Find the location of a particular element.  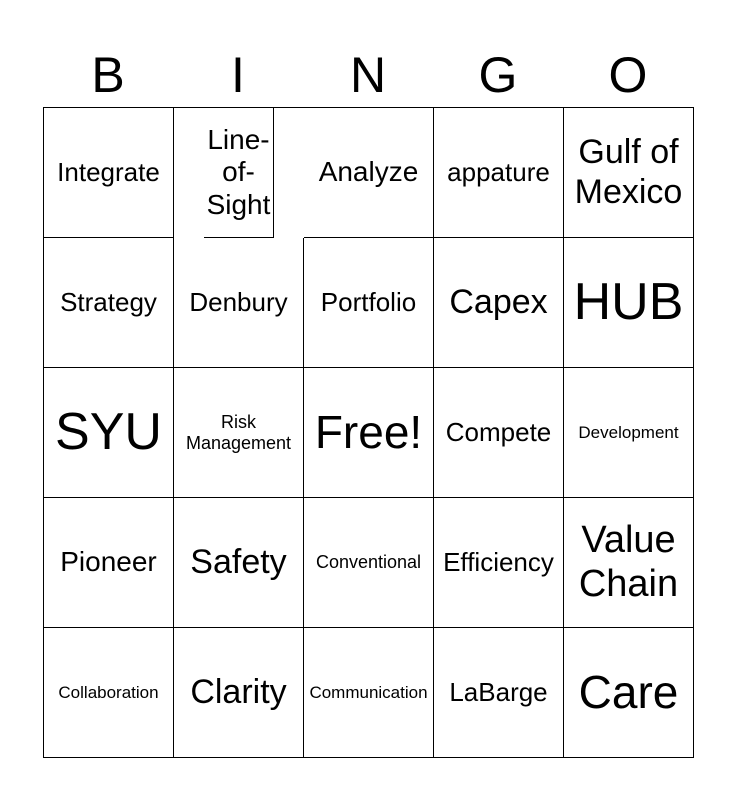

free-space-cell: Free! is located at coordinates (369, 433).